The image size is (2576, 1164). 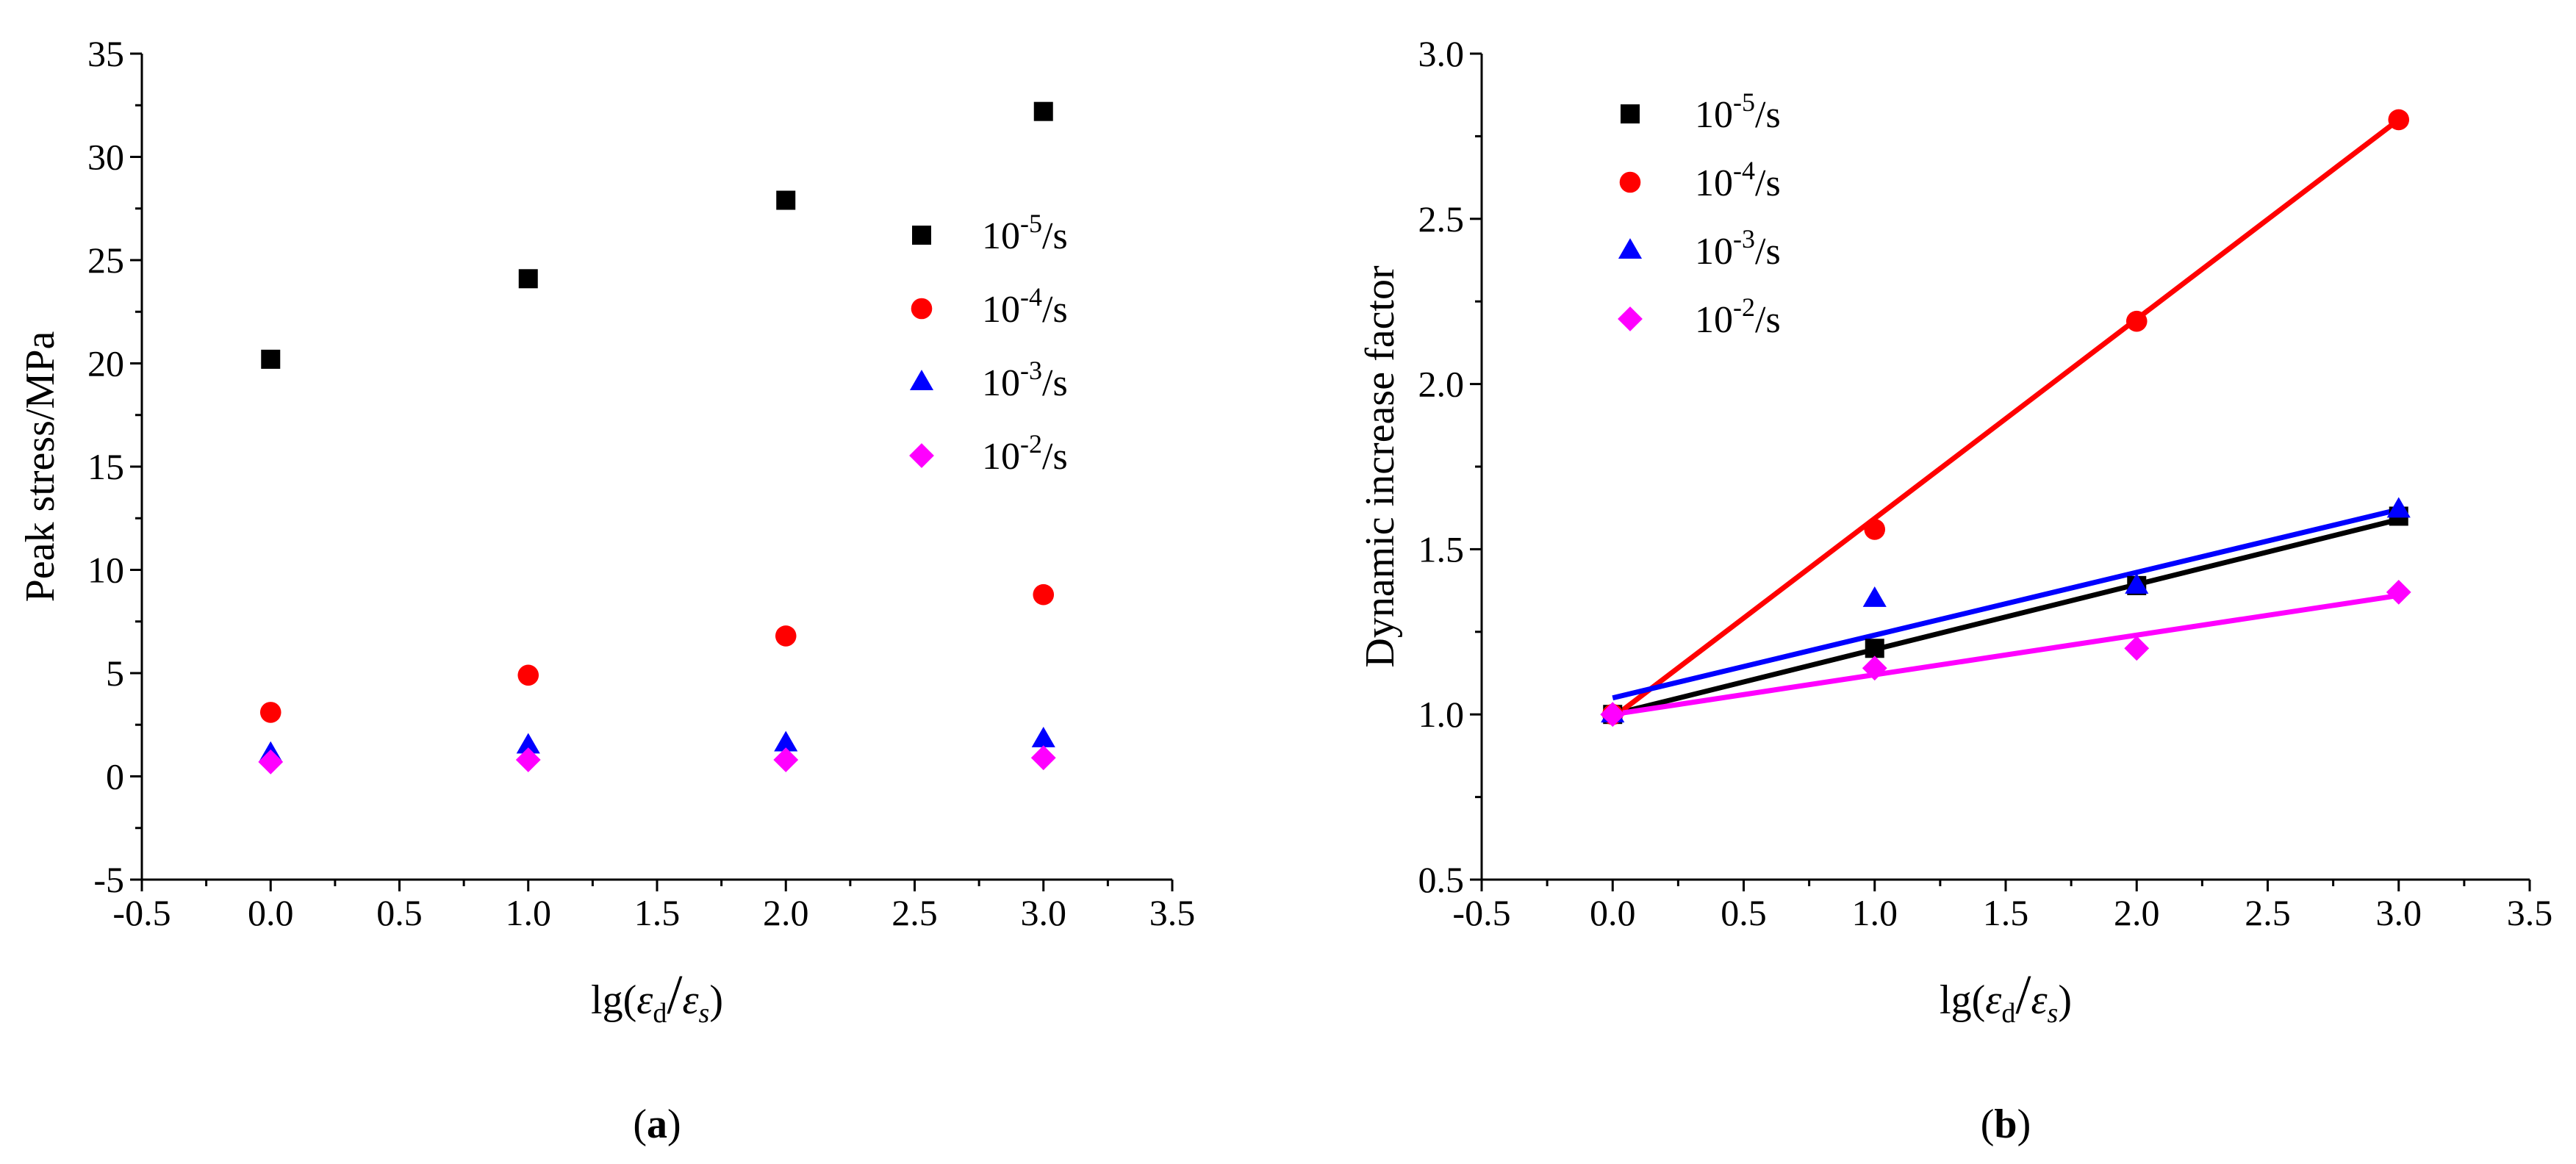 What do you see at coordinates (108, 880) in the screenshot?
I see `y-tick-label: -5` at bounding box center [108, 880].